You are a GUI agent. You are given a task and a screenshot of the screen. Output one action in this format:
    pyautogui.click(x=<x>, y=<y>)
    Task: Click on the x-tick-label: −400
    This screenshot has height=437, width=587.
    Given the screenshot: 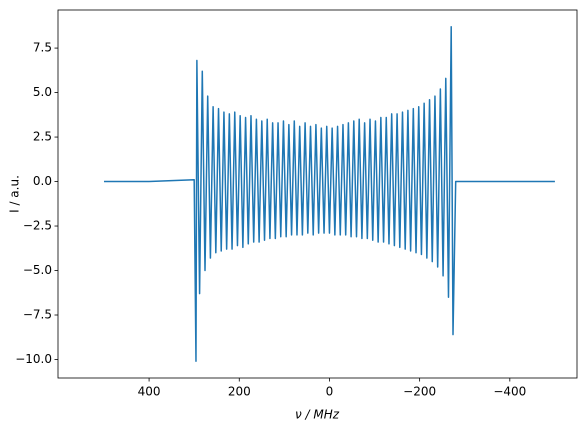 What is the action you would take?
    pyautogui.click(x=509, y=392)
    